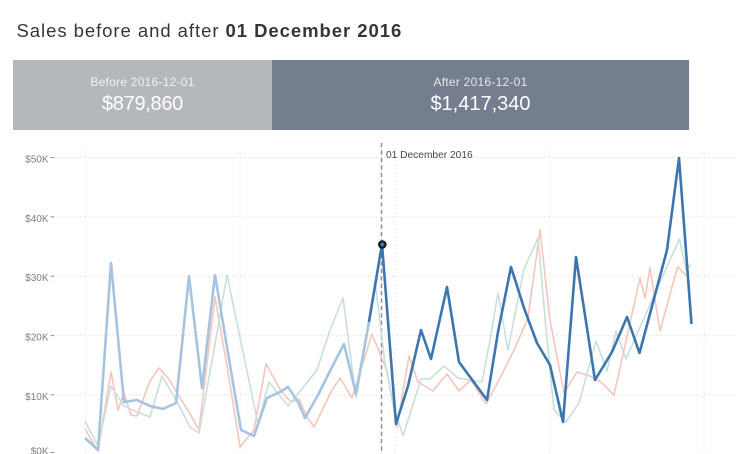 This screenshot has width=736, height=454. Describe the element at coordinates (40, 450) in the screenshot. I see `svg-text: $0K` at that location.